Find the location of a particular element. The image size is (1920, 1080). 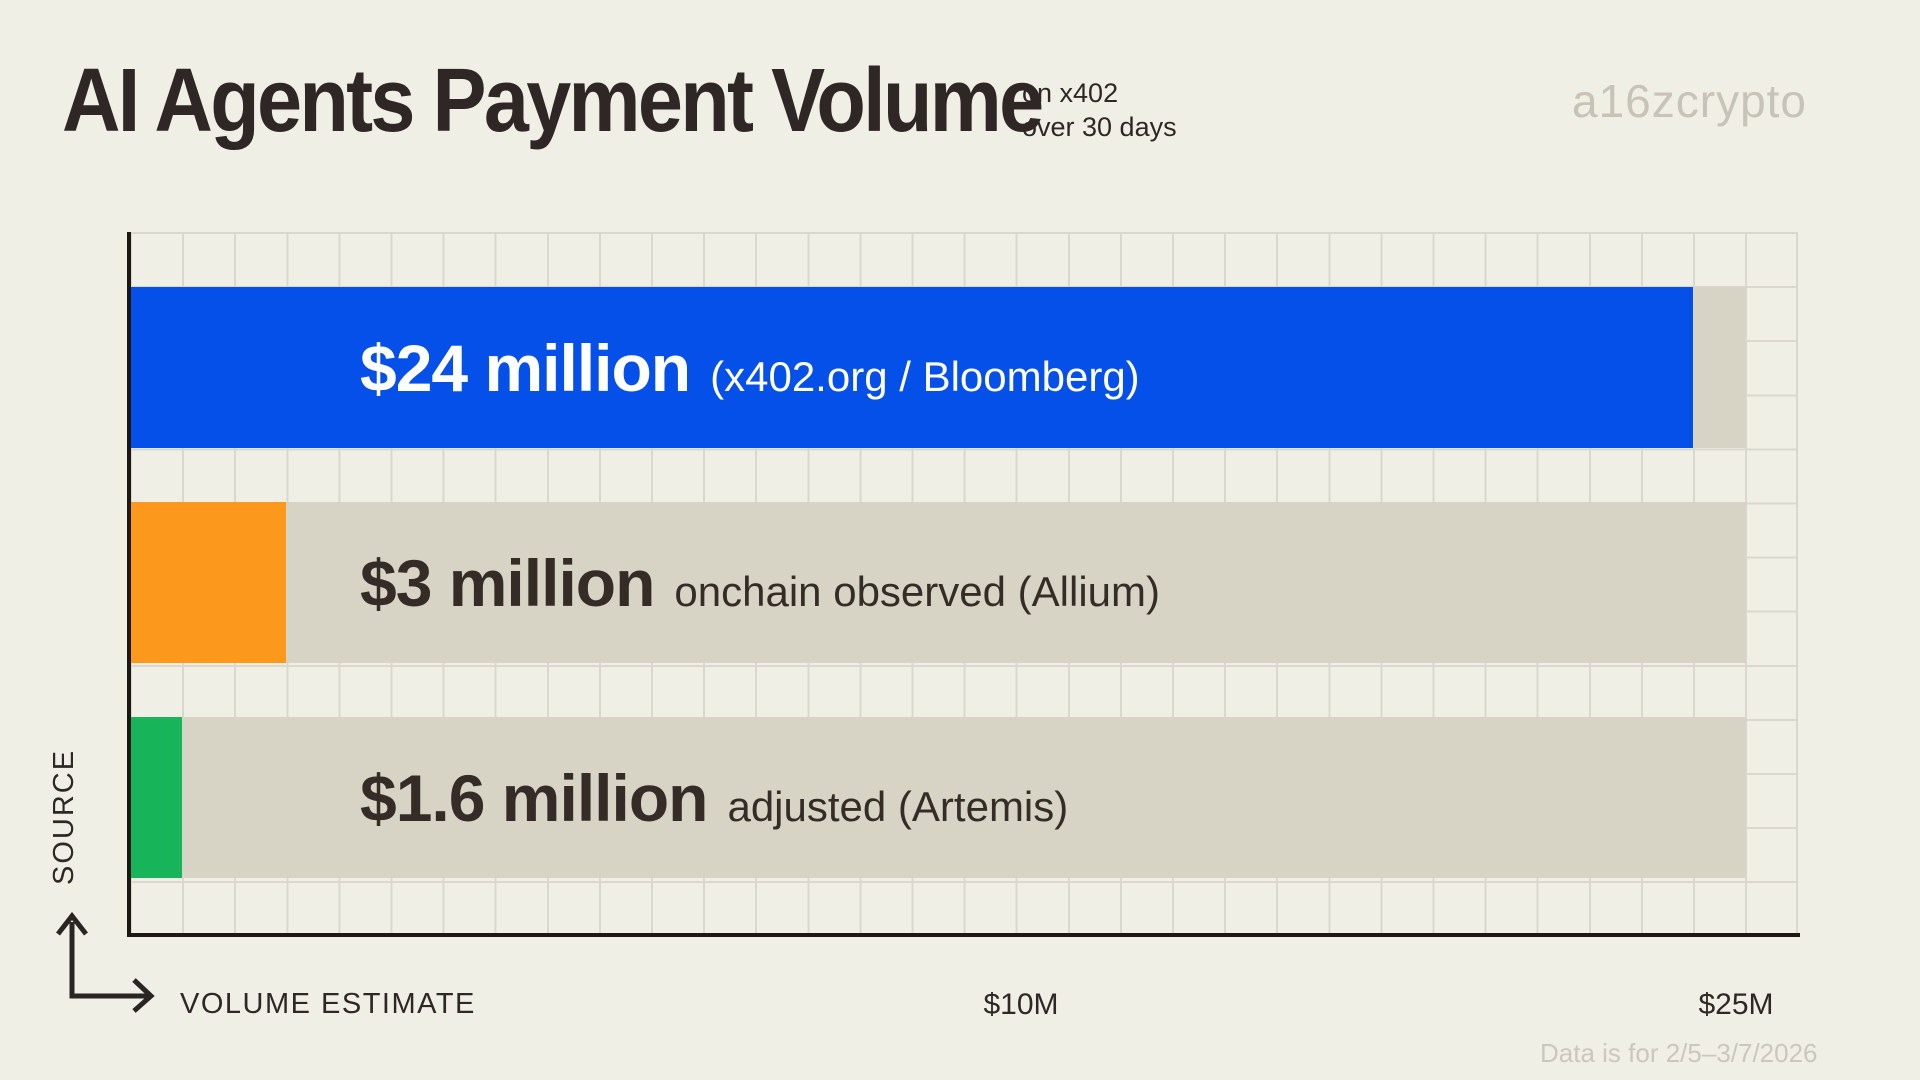

chart-subtitle: on x402 over 30 days is located at coordinates (1099, 110).